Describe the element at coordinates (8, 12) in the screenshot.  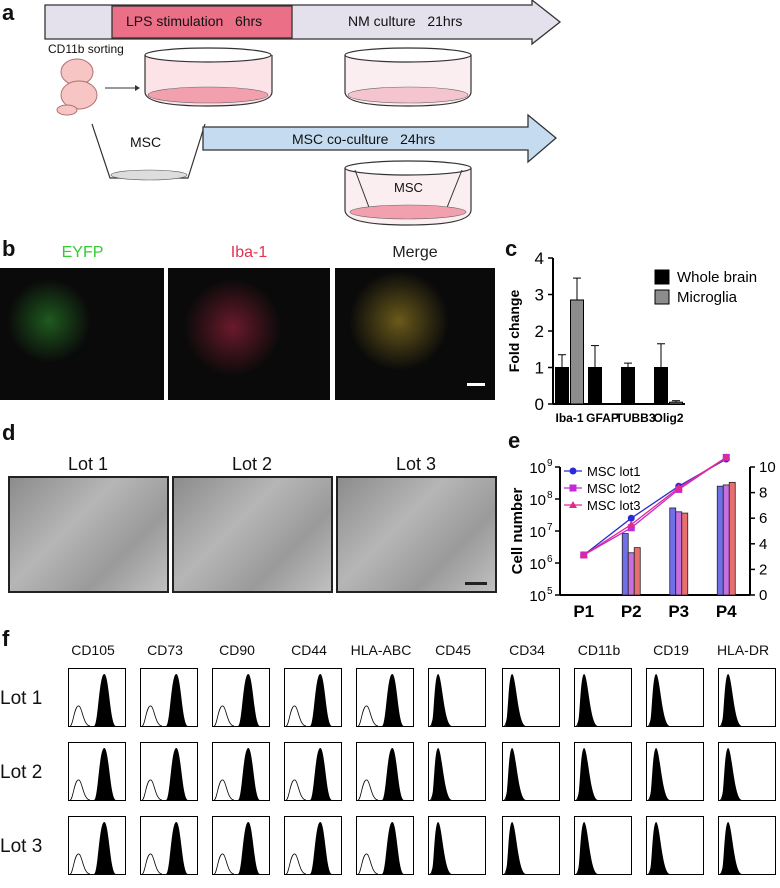
I see `panel-label-a: a` at that location.